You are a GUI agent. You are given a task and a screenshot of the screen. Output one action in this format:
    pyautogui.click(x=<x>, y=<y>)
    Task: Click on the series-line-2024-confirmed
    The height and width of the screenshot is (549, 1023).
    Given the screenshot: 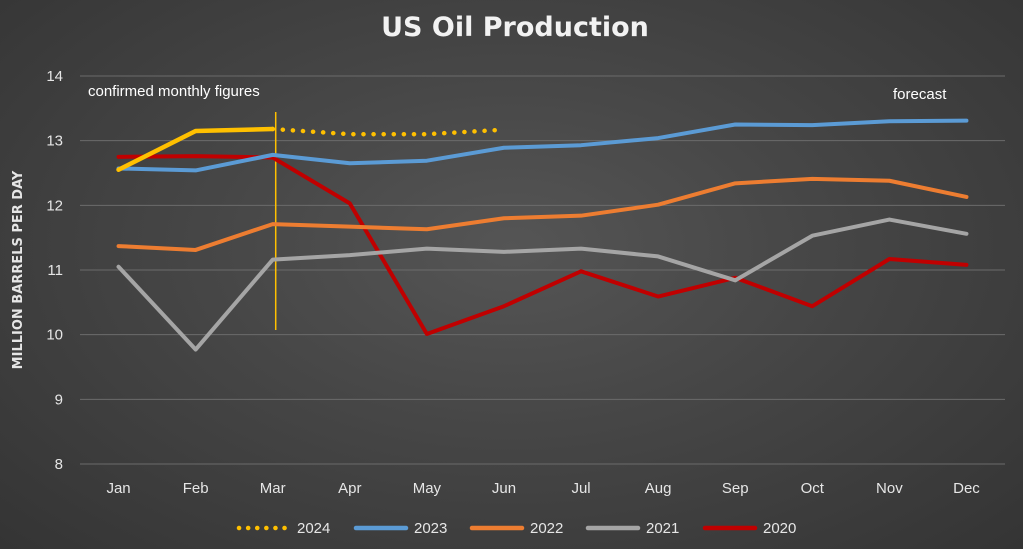 What is the action you would take?
    pyautogui.click(x=195, y=149)
    